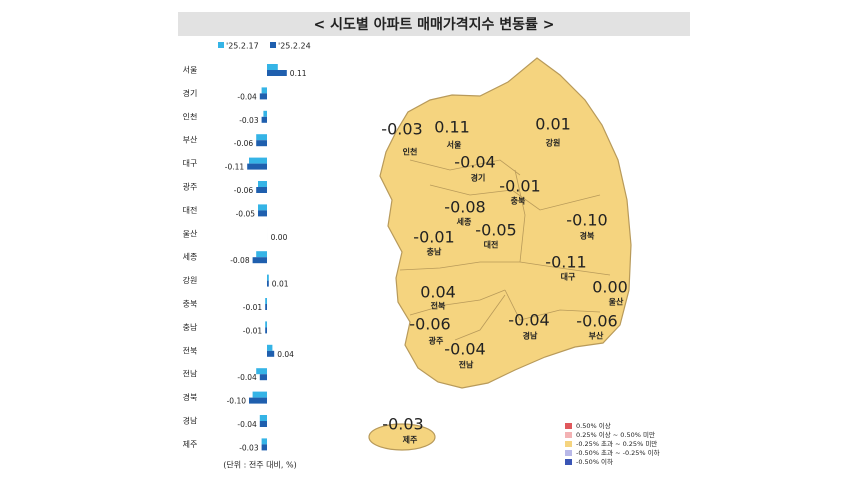 This screenshot has width=860, height=488. Describe the element at coordinates (454, 145) in the screenshot. I see `region-name: 서울` at that location.